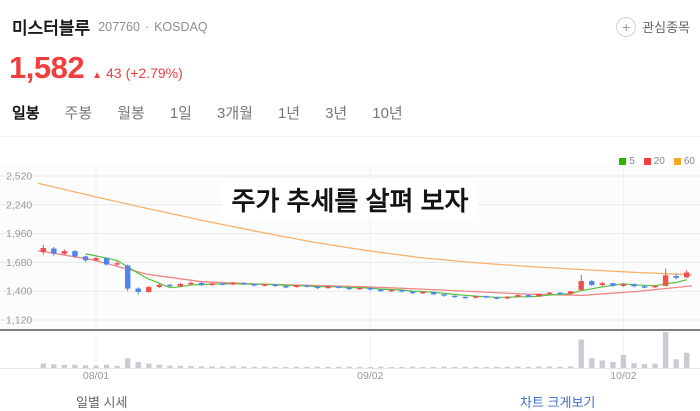  Describe the element at coordinates (113, 73) in the screenshot. I see `change-value: 43` at that location.